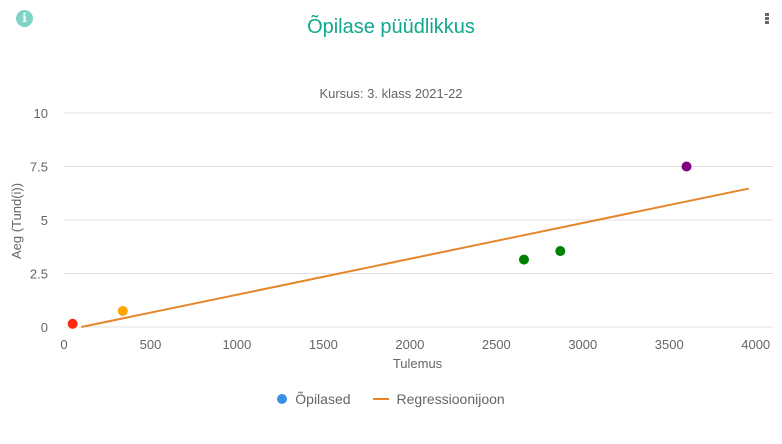 The height and width of the screenshot is (444, 782). What do you see at coordinates (41, 113) in the screenshot?
I see `y-tick-label: 10` at bounding box center [41, 113].